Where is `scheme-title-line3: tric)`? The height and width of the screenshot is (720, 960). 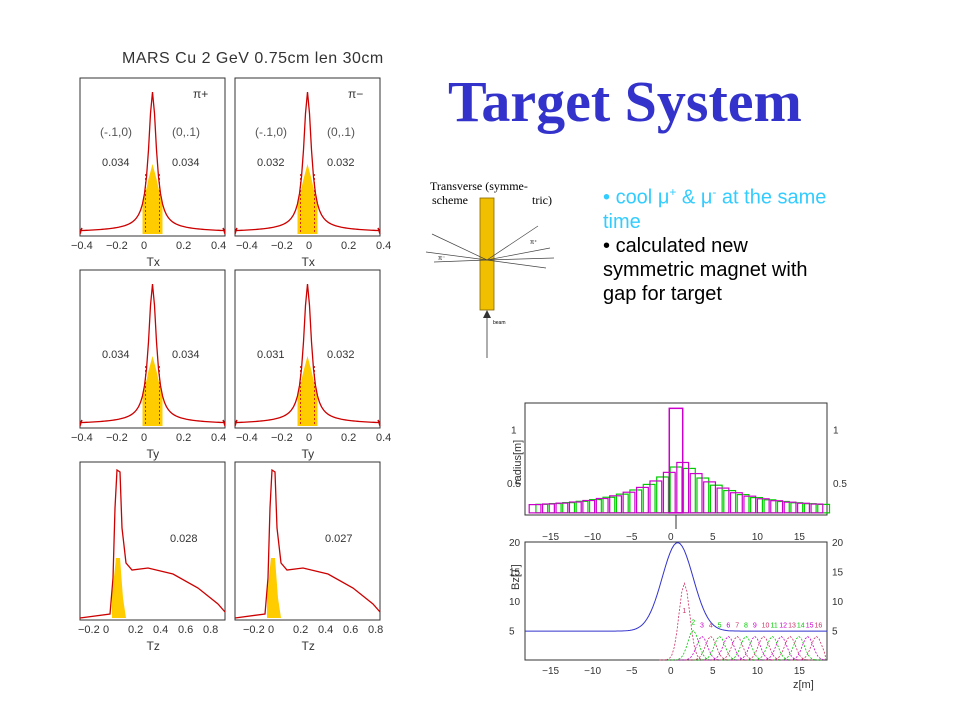
scheme-title-line3: tric) is located at coordinates (542, 200).